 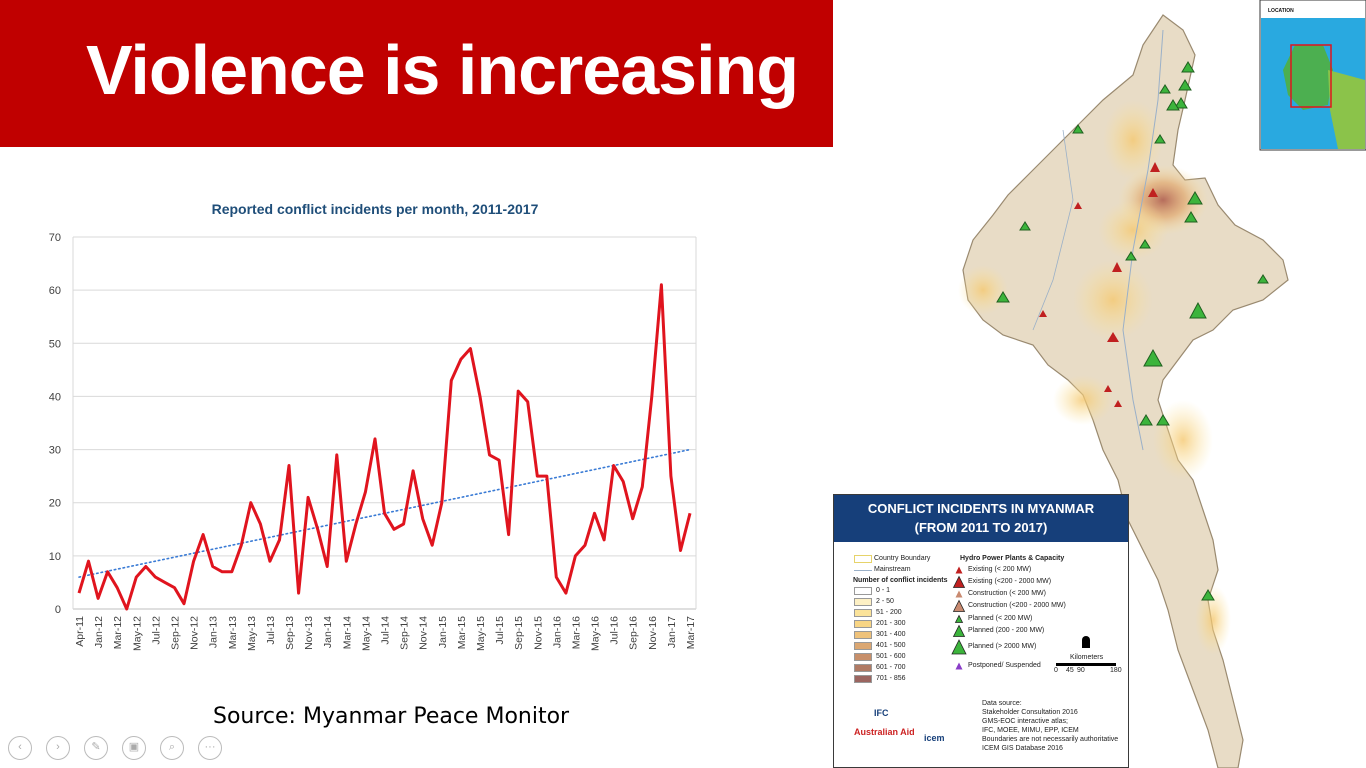 What do you see at coordinates (500, 630) in the screenshot?
I see `x-tick-label: Jul-15` at bounding box center [500, 630].